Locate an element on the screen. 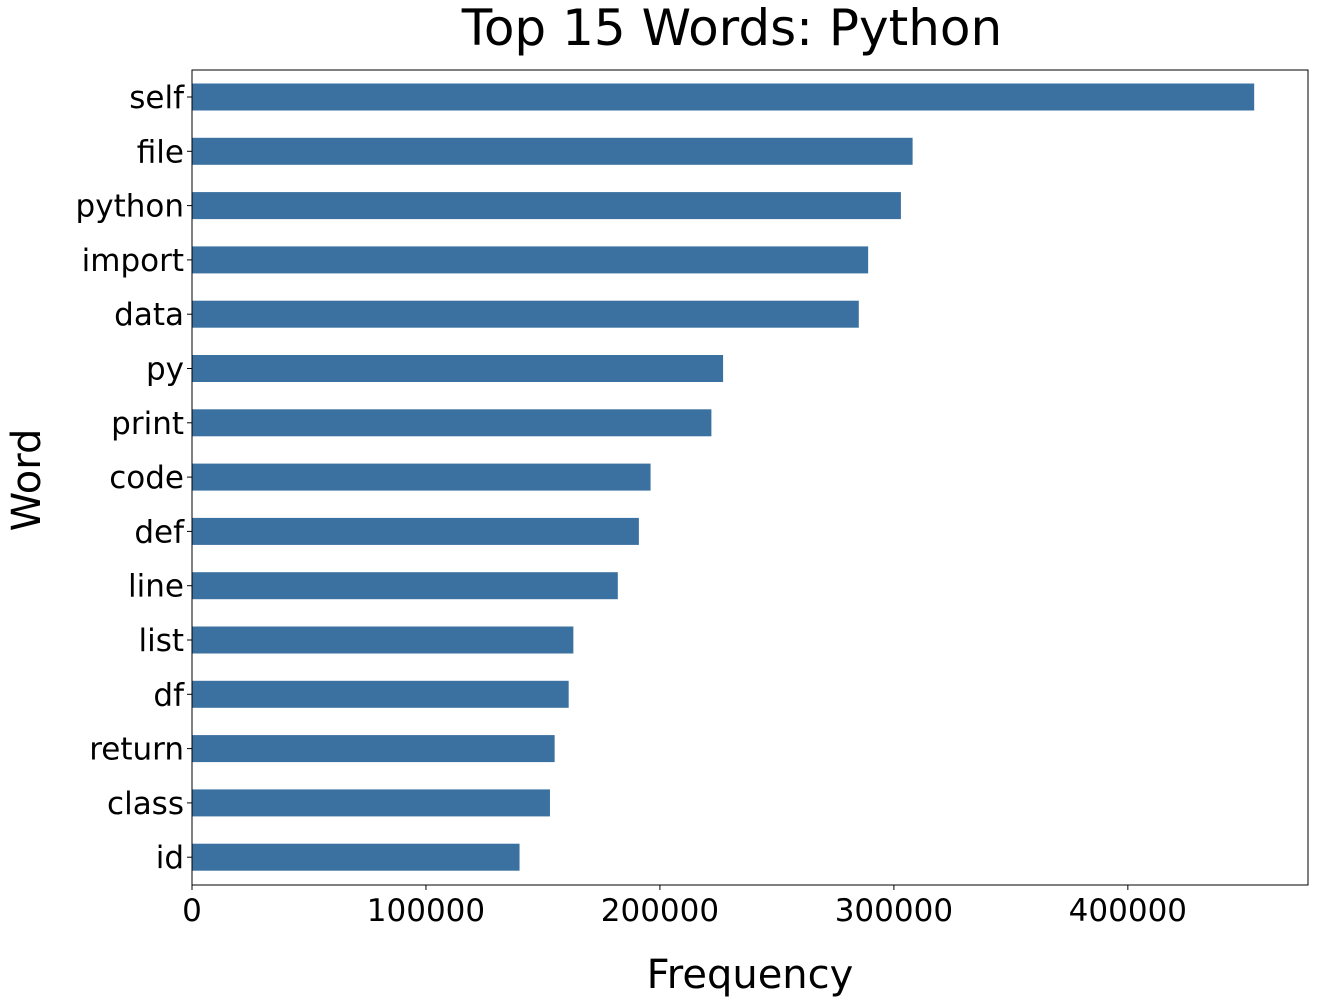 The width and height of the screenshot is (1318, 1006). y-tick-label-return: return is located at coordinates (136, 750).